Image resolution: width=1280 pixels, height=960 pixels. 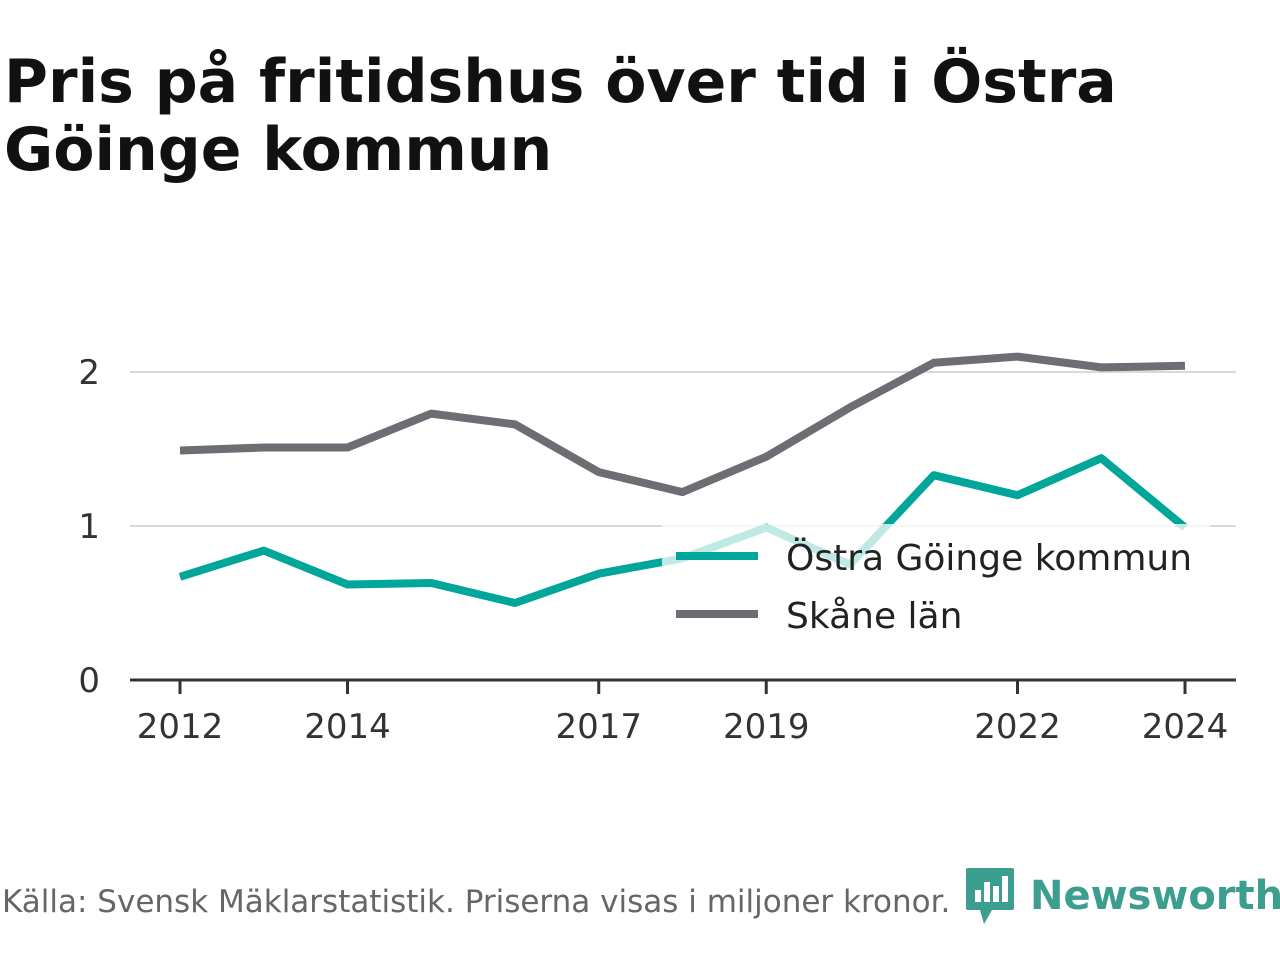 I want to click on y-tick-label-0: 0, so click(x=89, y=681).